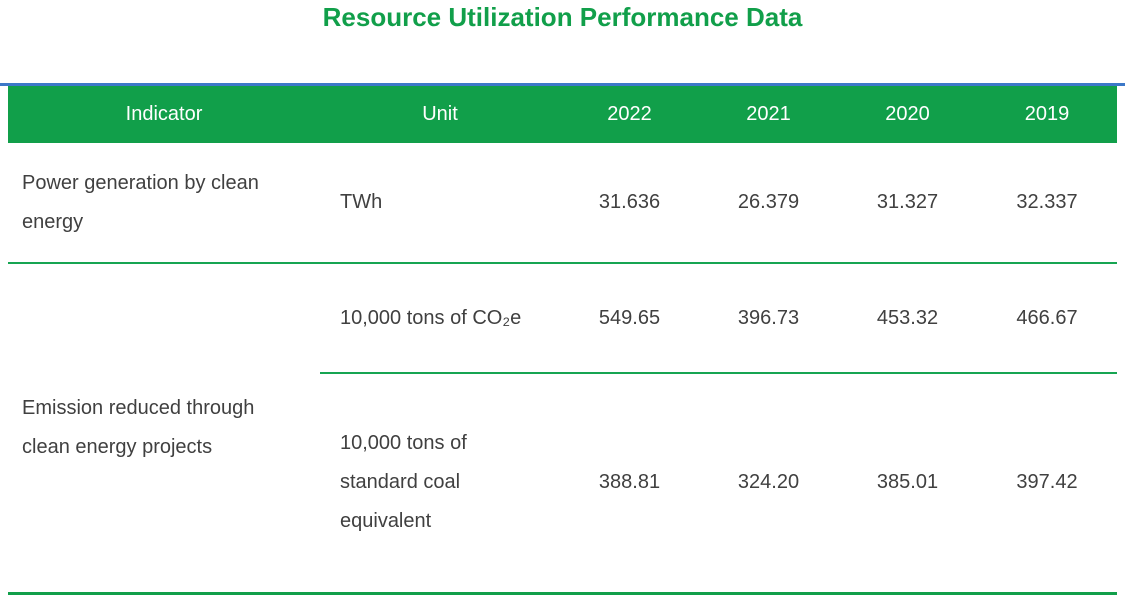 Image resolution: width=1125 pixels, height=608 pixels. Describe the element at coordinates (440, 114) in the screenshot. I see `header-cell-unit: Unit` at that location.